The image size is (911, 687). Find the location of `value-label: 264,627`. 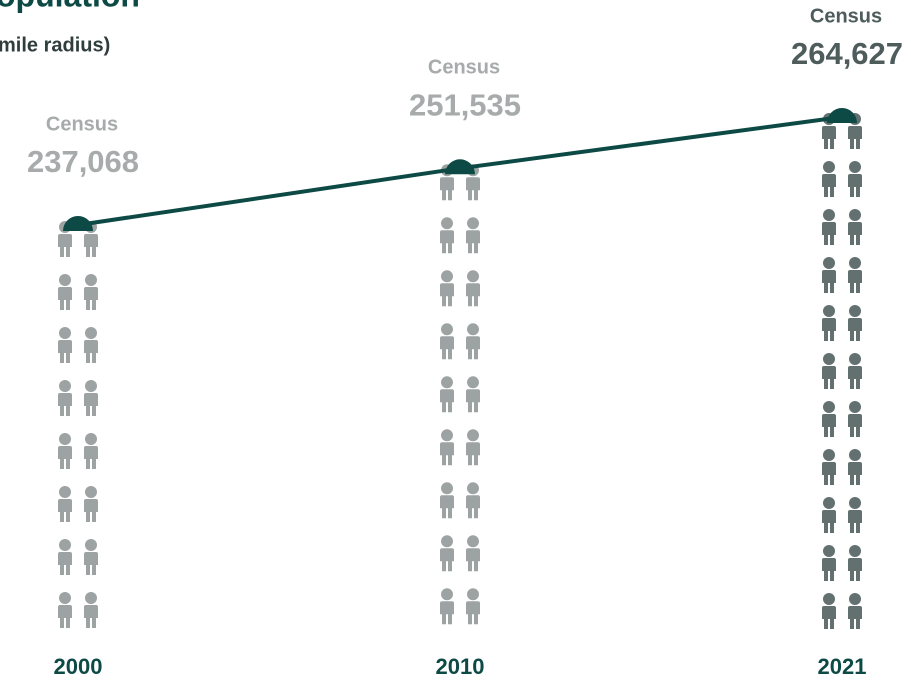

value-label: 264,627 is located at coordinates (847, 53).